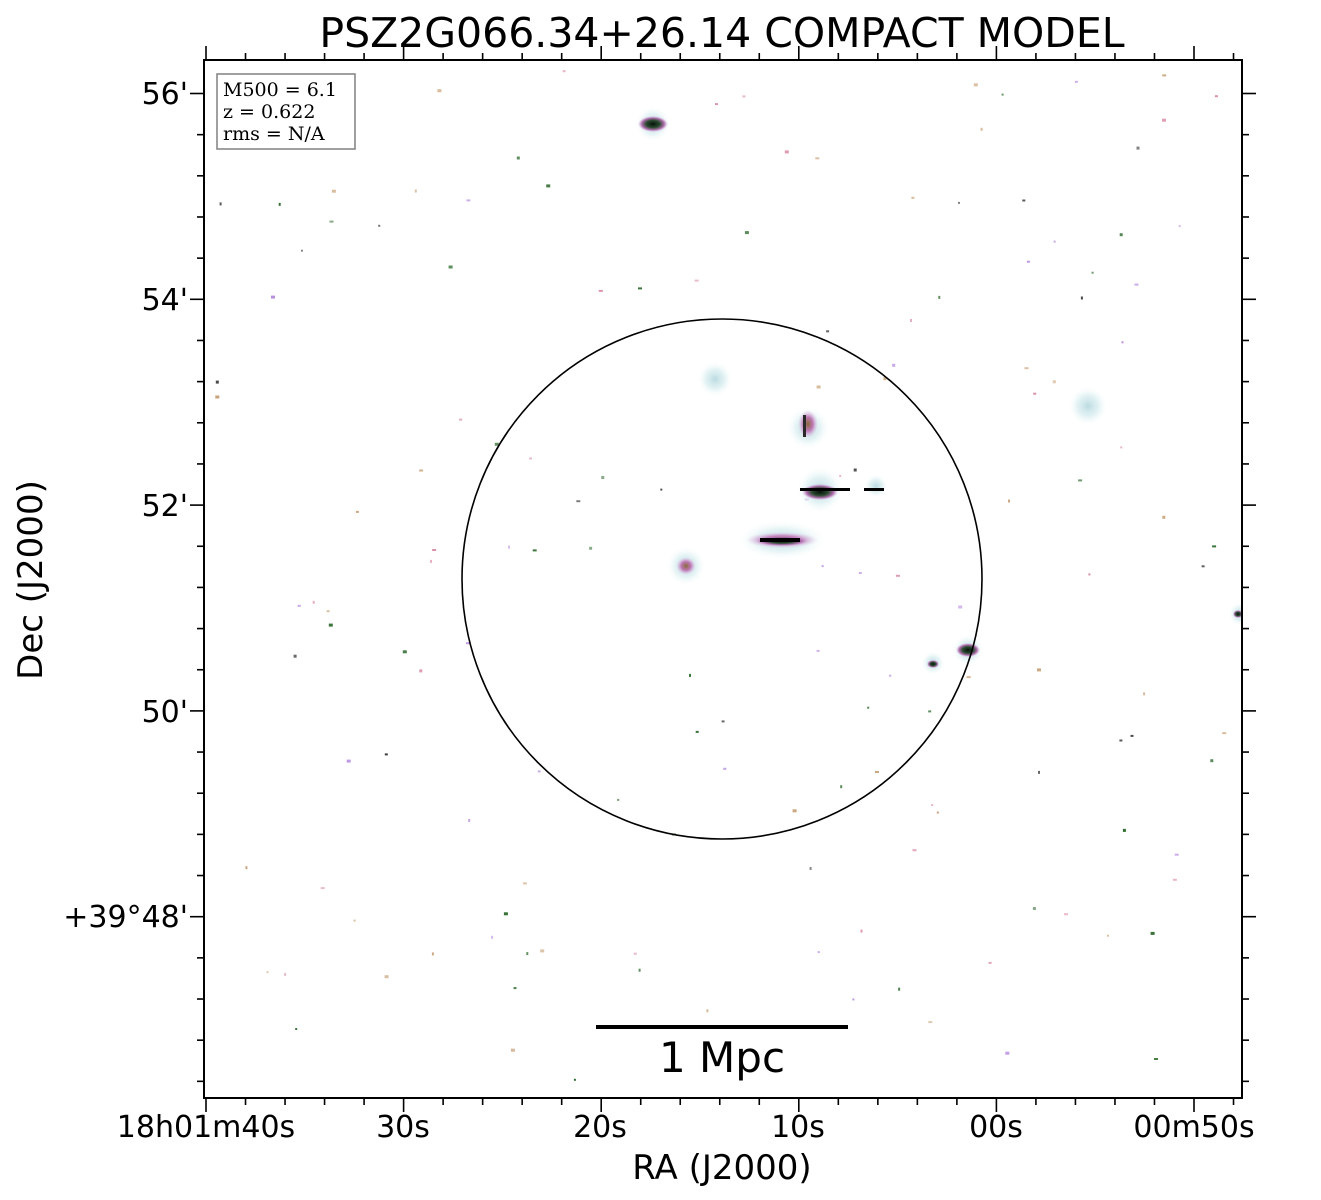 Image resolution: width=1321 pixels, height=1200 pixels. I want to click on dec-tick-label: 56', so click(165, 94).